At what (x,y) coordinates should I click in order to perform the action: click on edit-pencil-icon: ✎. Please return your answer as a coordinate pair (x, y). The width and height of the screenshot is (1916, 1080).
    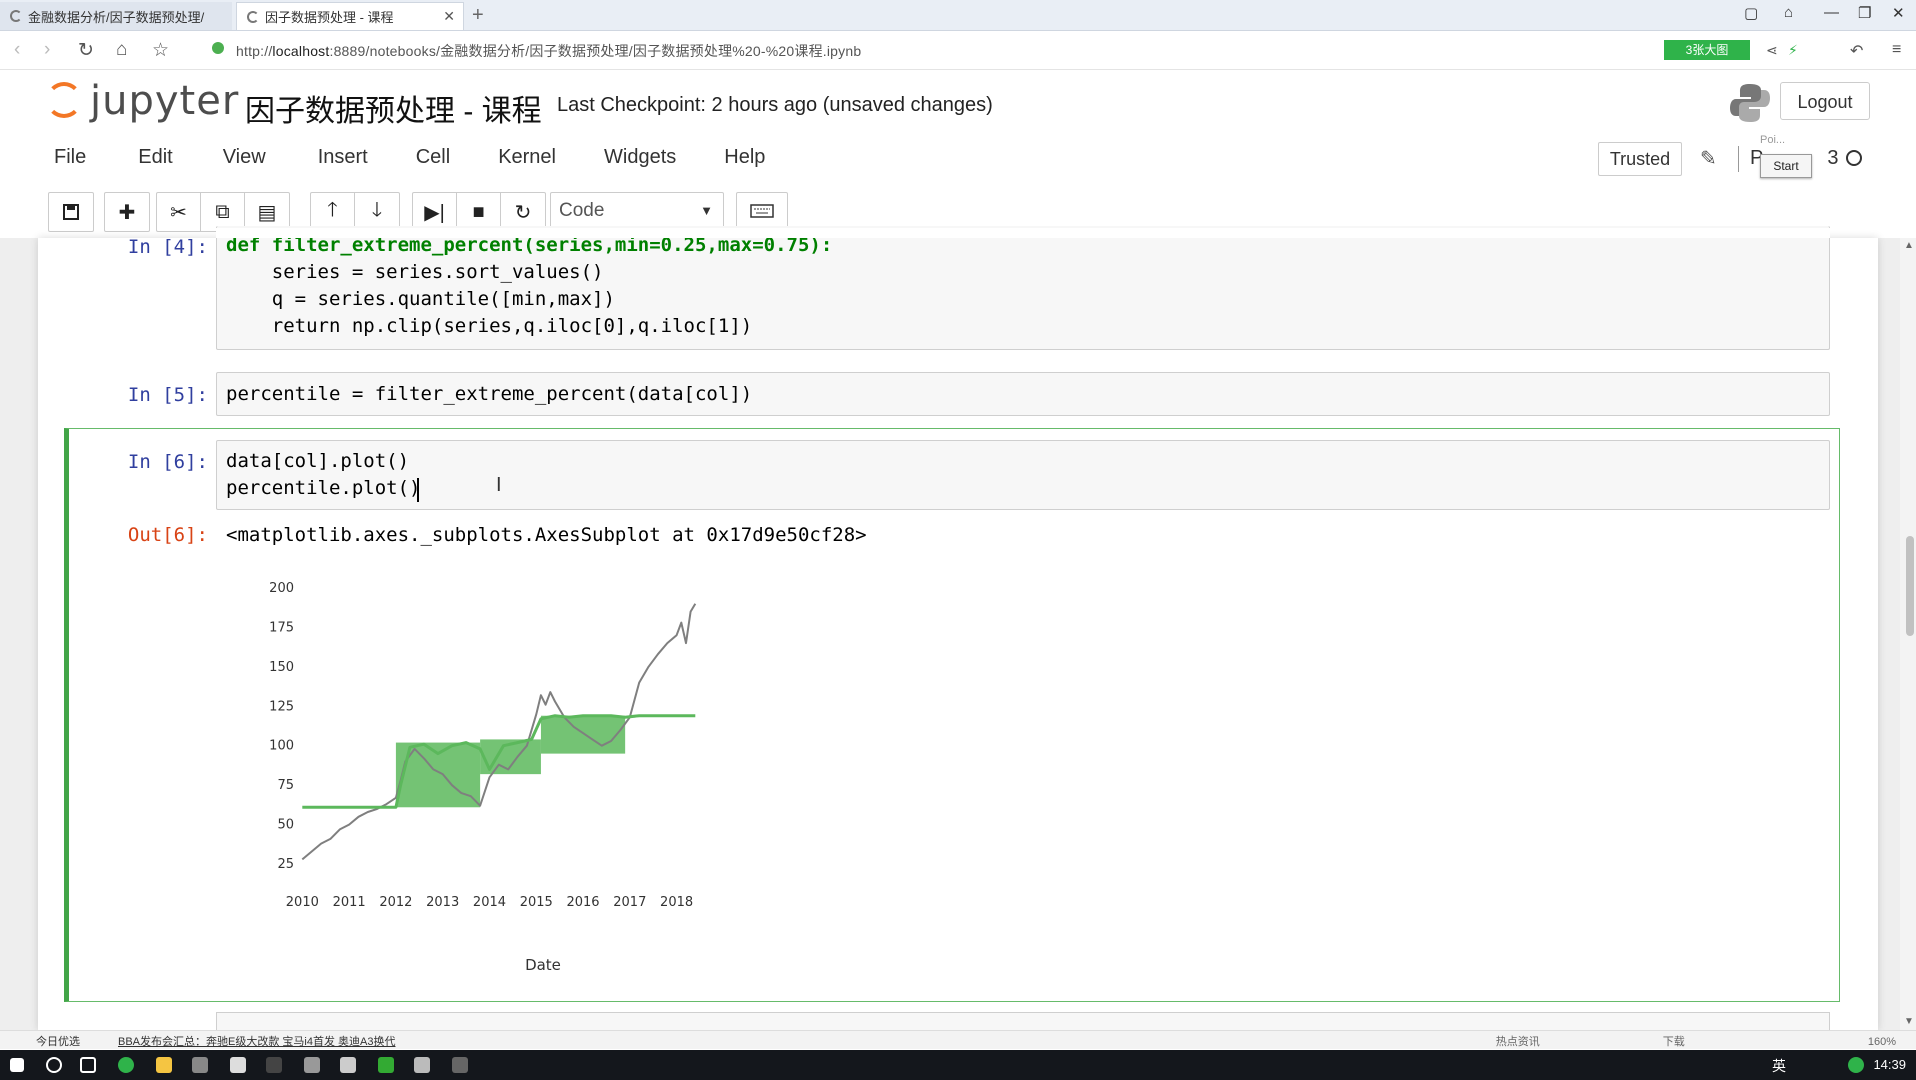
    Looking at the image, I should click on (1708, 159).